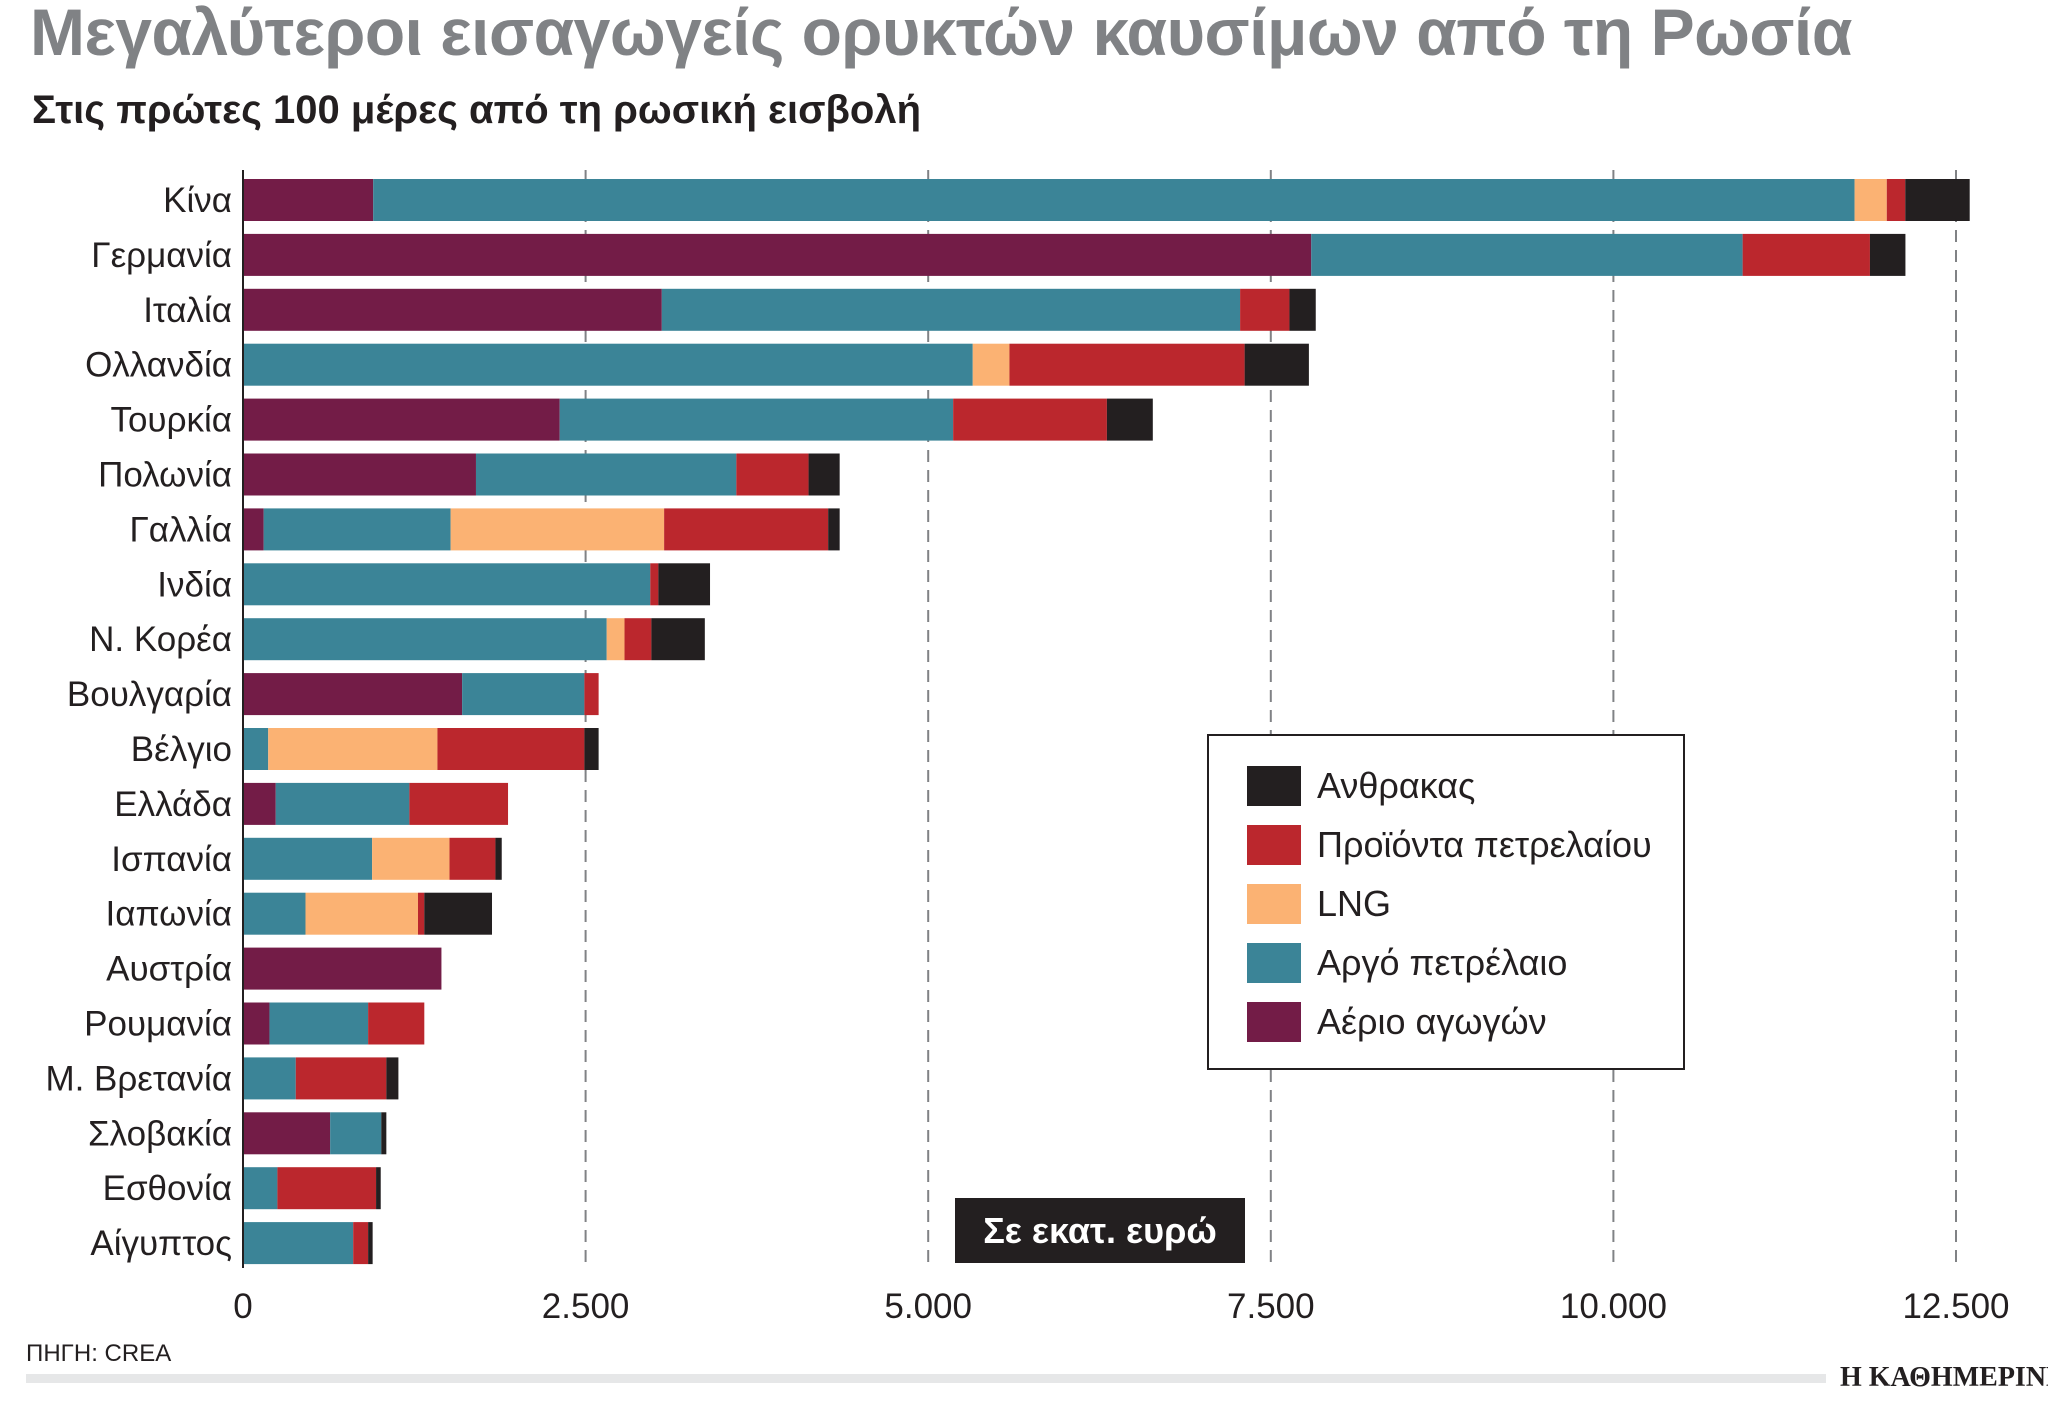 This screenshot has height=1406, width=2048. What do you see at coordinates (180, 529) in the screenshot?
I see `category-label: Γαλλία` at bounding box center [180, 529].